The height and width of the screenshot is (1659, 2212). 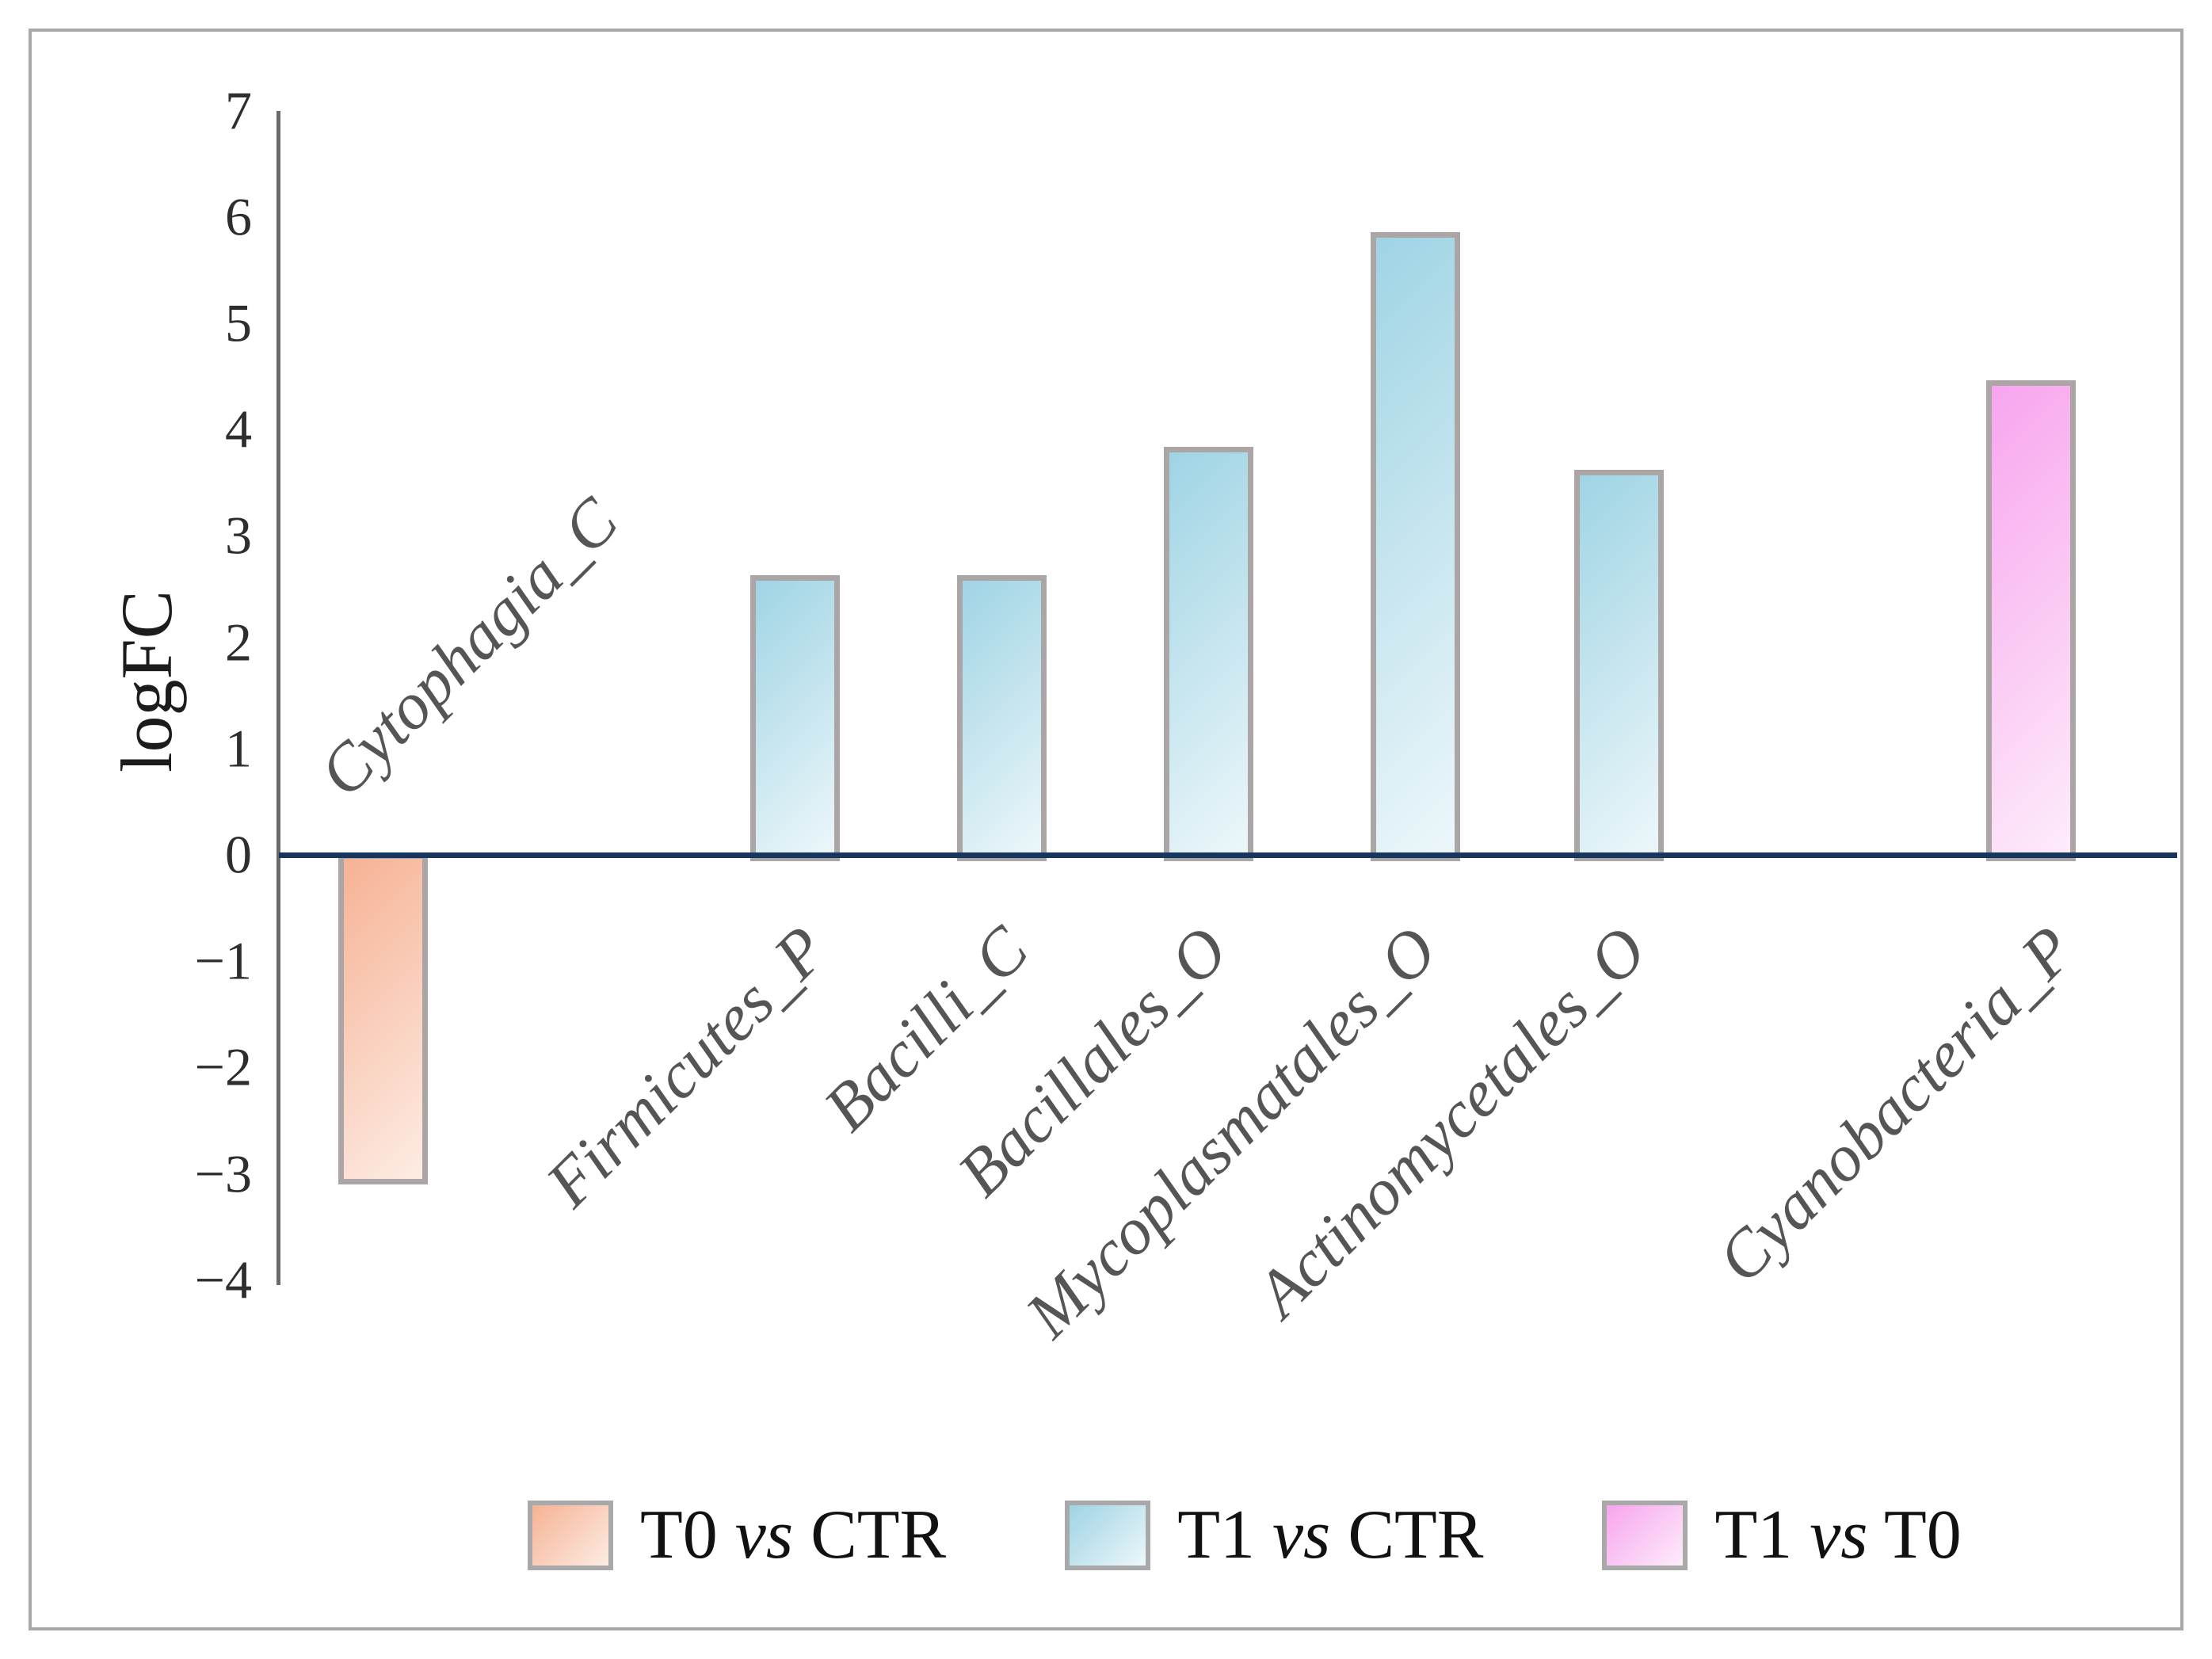 I want to click on category-label-firmicutes_p: Firmicutes_P, so click(x=686, y=1067).